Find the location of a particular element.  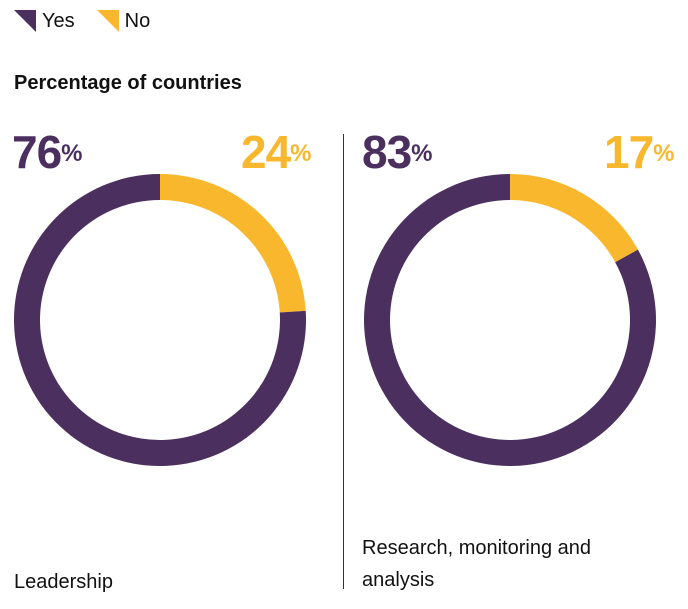

chart-subtitle: Percentage of countries is located at coordinates (128, 83).